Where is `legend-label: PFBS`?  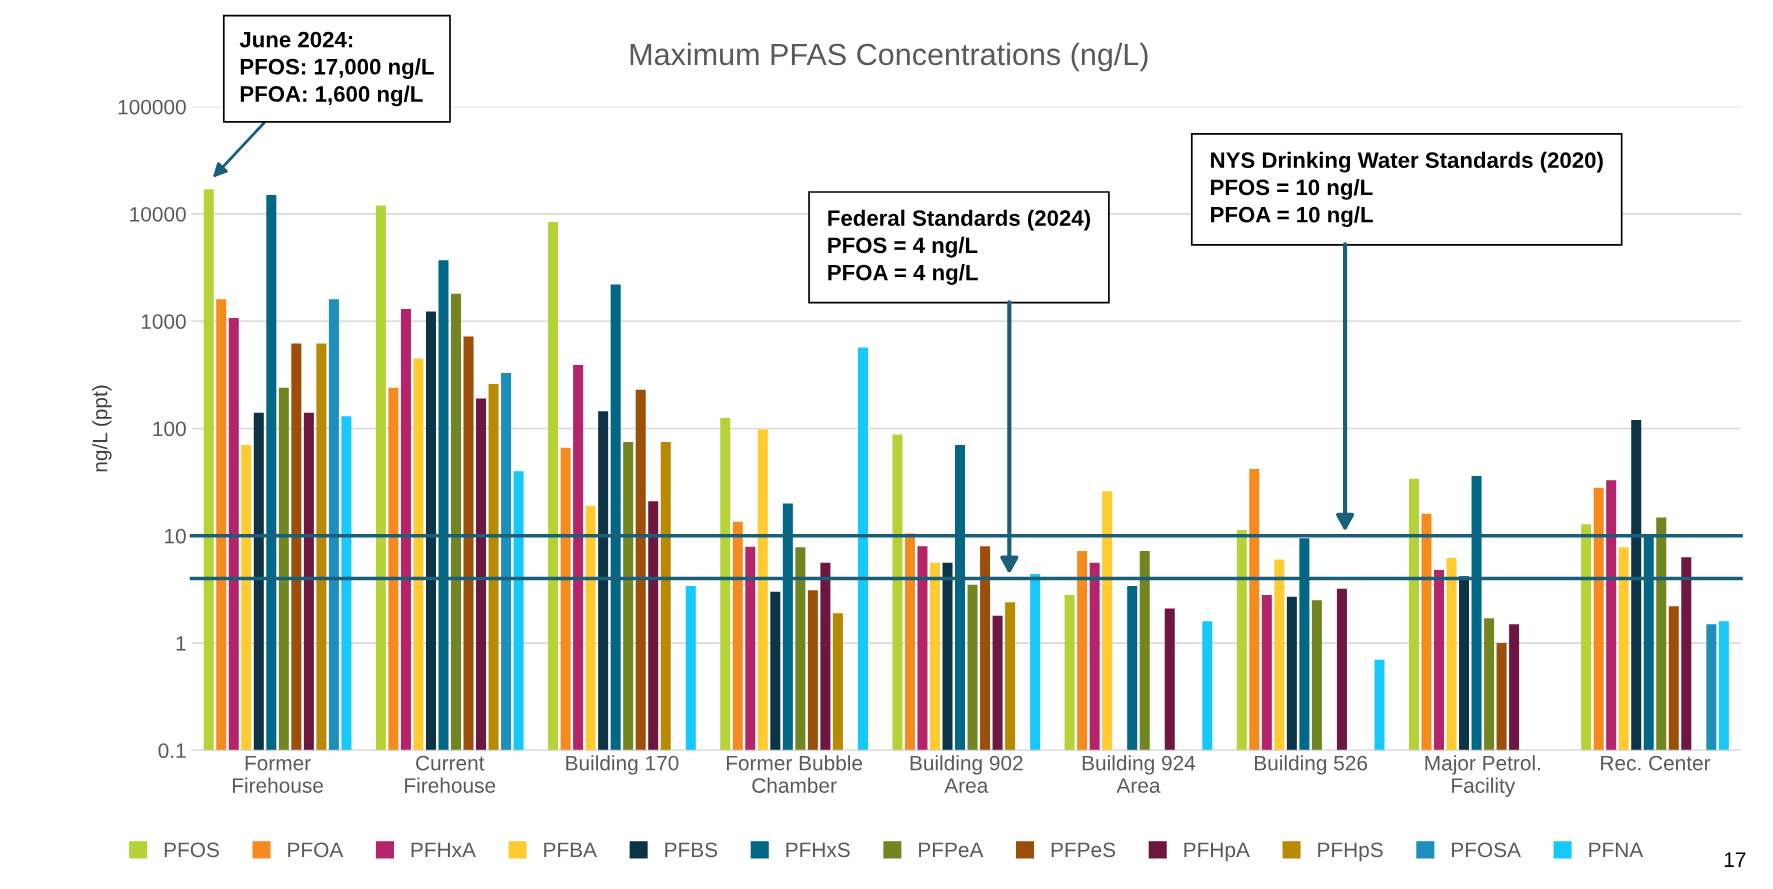
legend-label: PFBS is located at coordinates (691, 850).